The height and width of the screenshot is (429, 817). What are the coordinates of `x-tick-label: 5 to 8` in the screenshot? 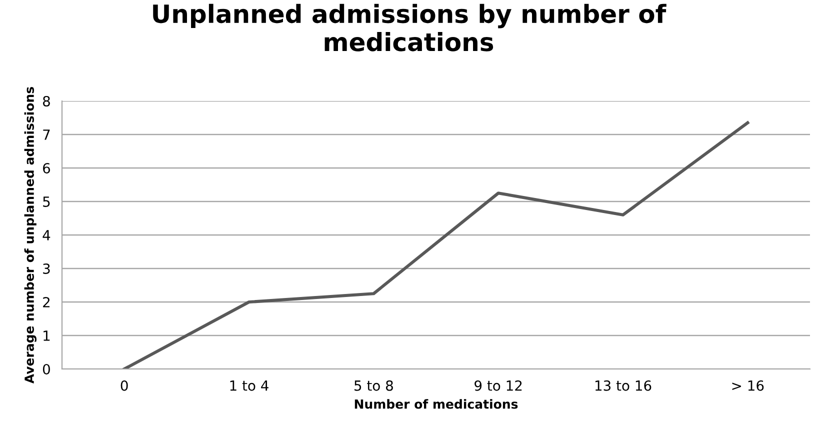 It's located at (373, 385).